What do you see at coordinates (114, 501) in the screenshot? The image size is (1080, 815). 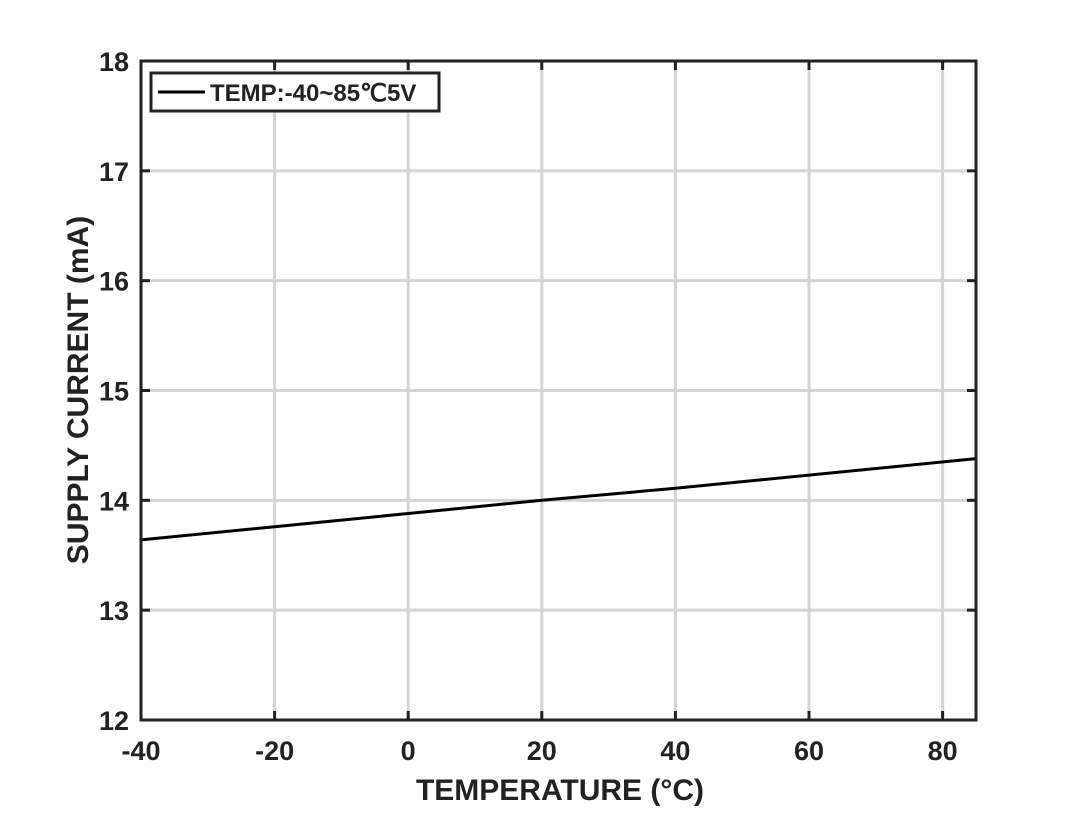 I see `y-tick-label: 14` at bounding box center [114, 501].